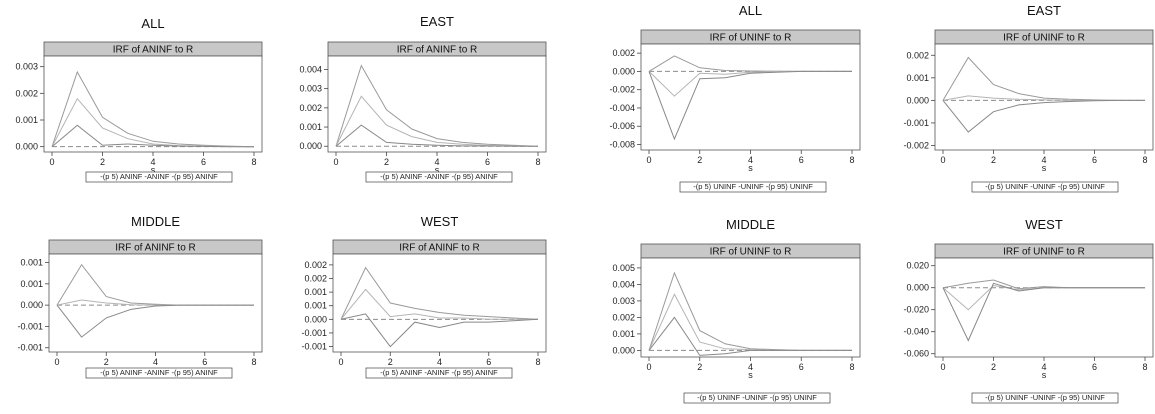  What do you see at coordinates (1044, 10) in the screenshot?
I see `chart-title: EAST` at bounding box center [1044, 10].